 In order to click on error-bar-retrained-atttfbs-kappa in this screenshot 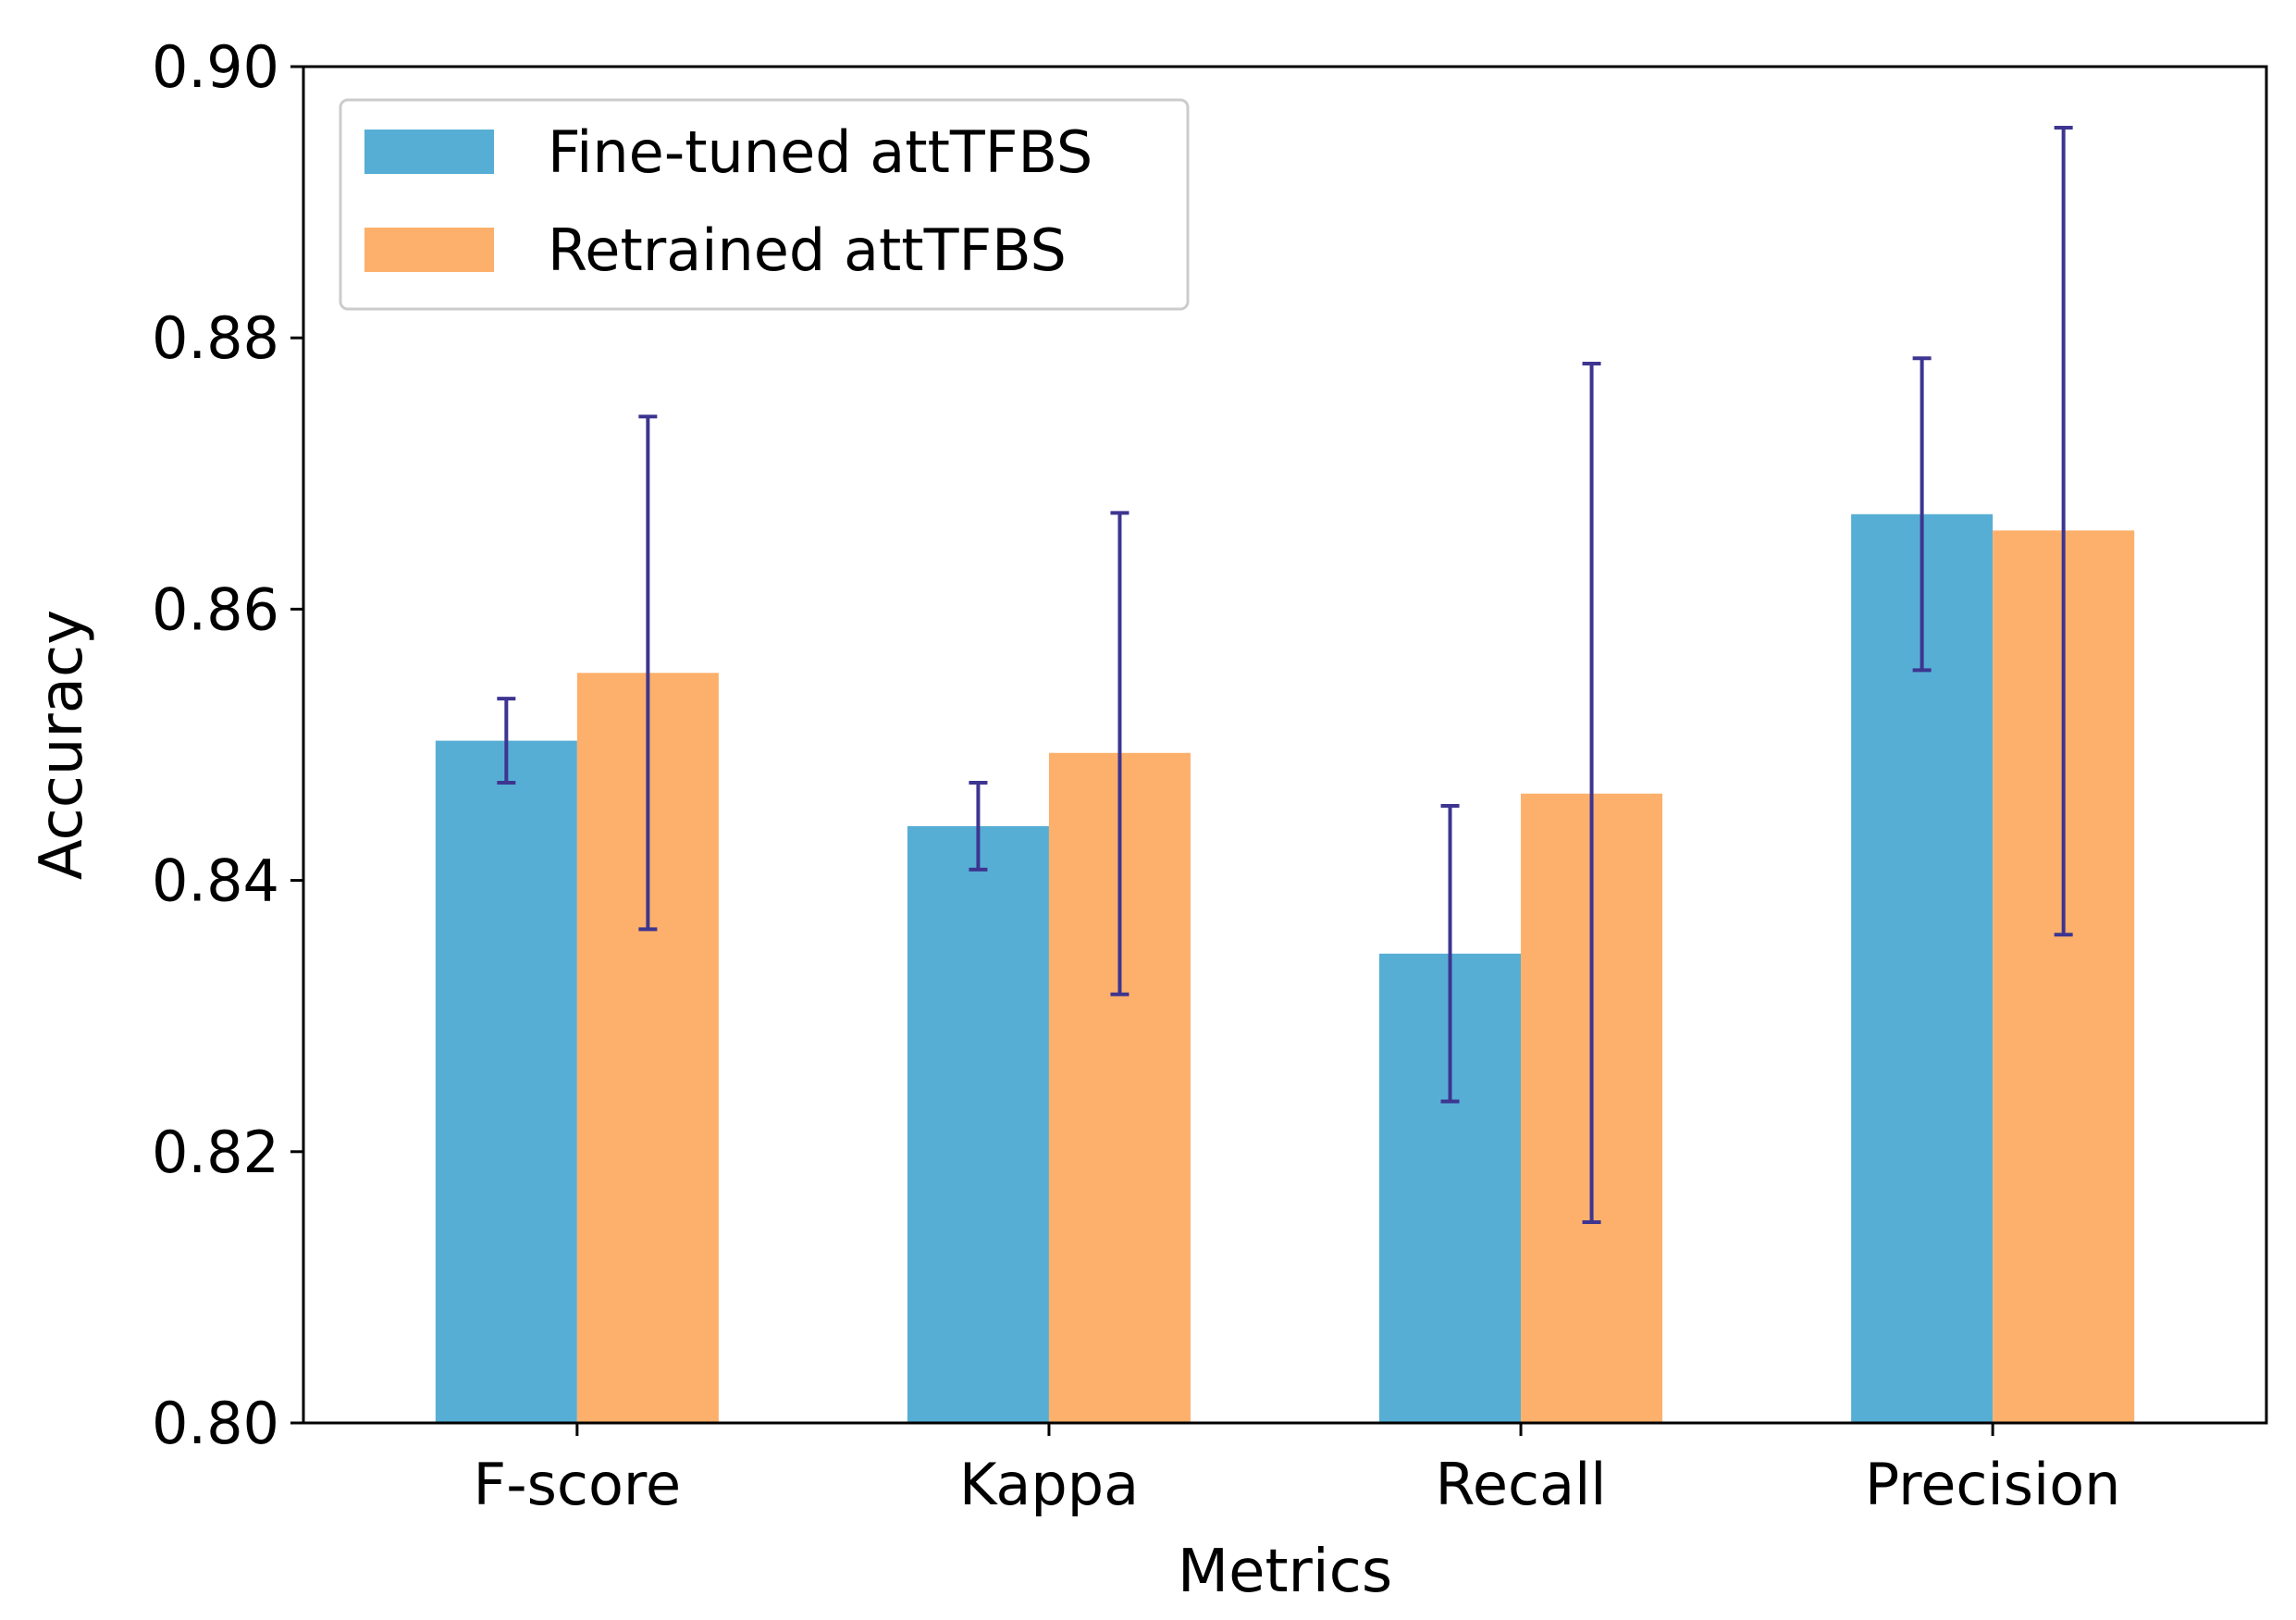, I will do `click(1119, 753)`.